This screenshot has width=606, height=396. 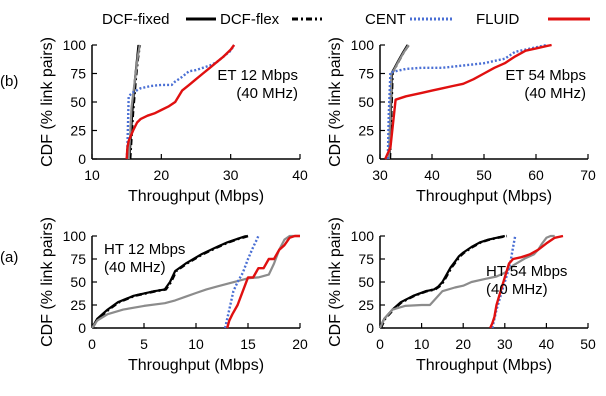 What do you see at coordinates (136, 19) in the screenshot?
I see `legend-label-dcf-fixed: DCF-fixed` at bounding box center [136, 19].